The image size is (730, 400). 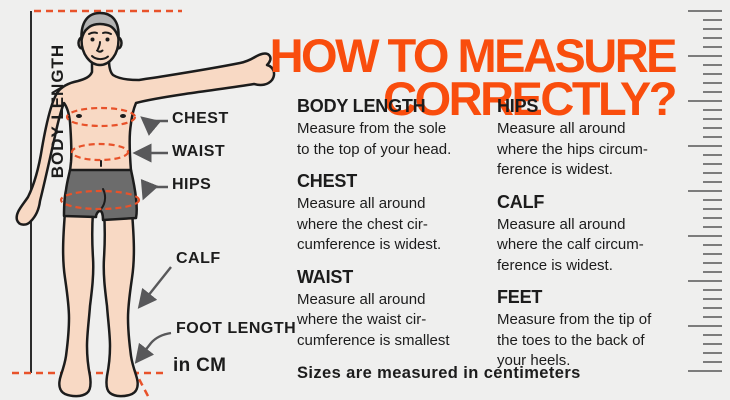 I want to click on left-eye, so click(x=92, y=39).